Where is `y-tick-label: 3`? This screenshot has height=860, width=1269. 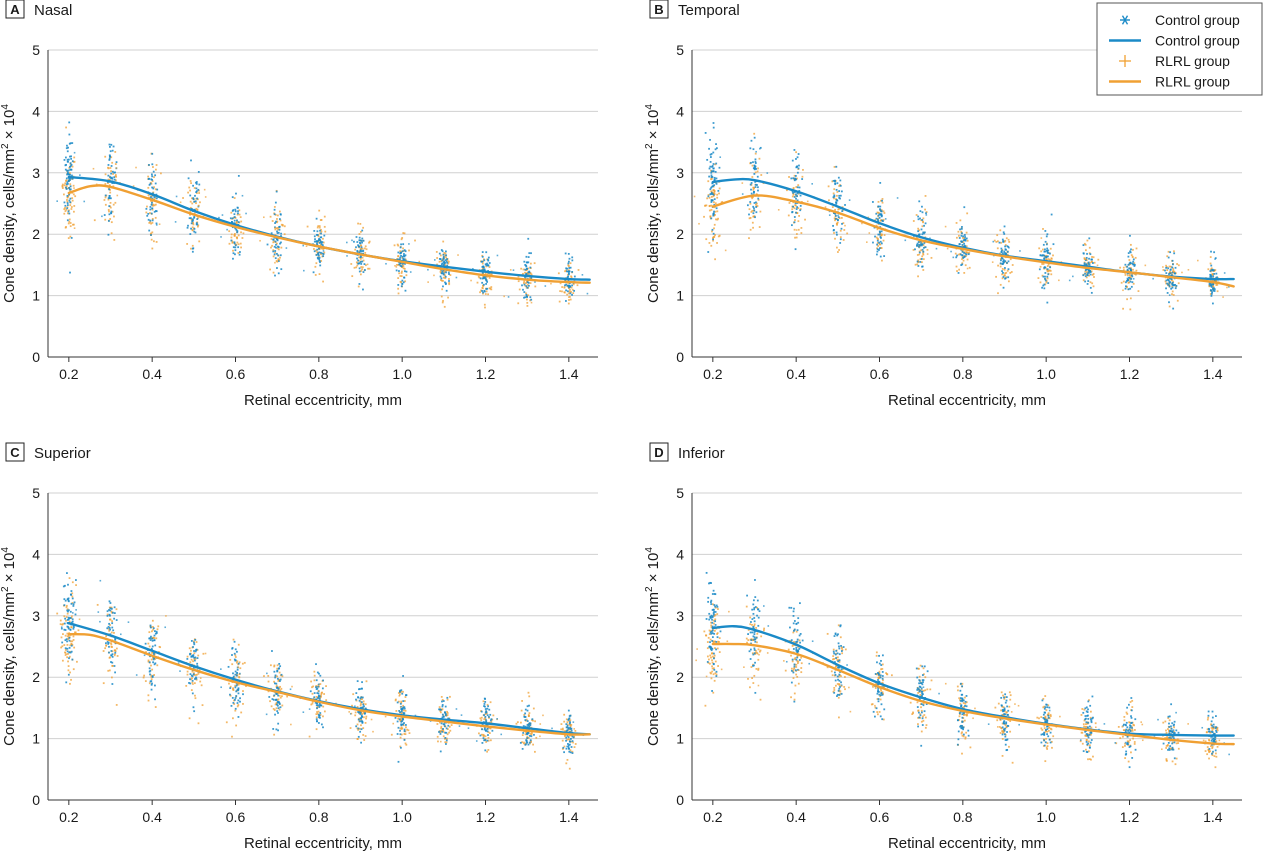
y-tick-label: 3 is located at coordinates (36, 173).